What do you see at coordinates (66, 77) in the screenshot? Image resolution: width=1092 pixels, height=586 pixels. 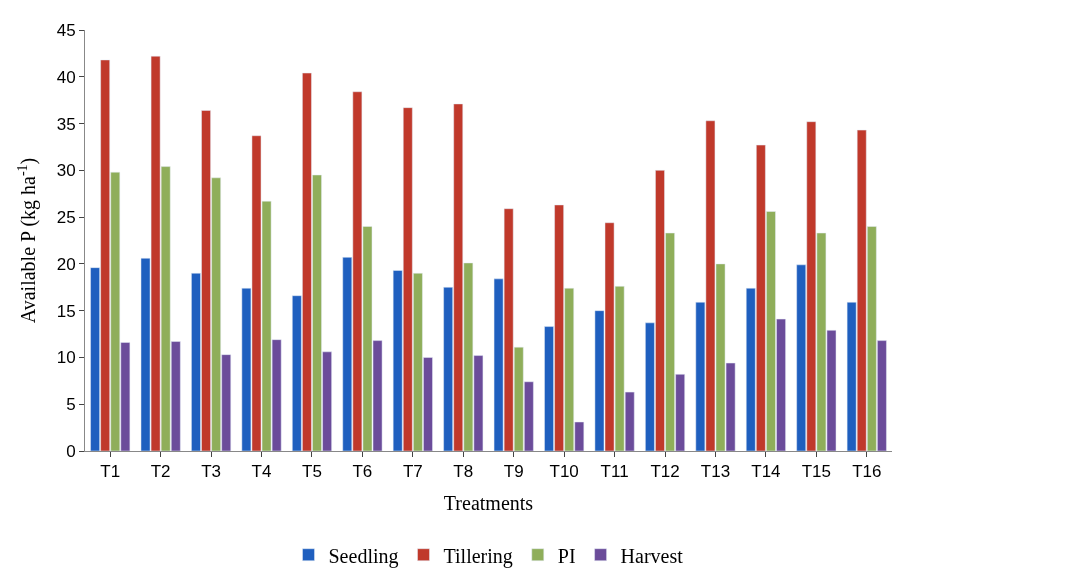 I see `y-tick-label: 40` at bounding box center [66, 77].